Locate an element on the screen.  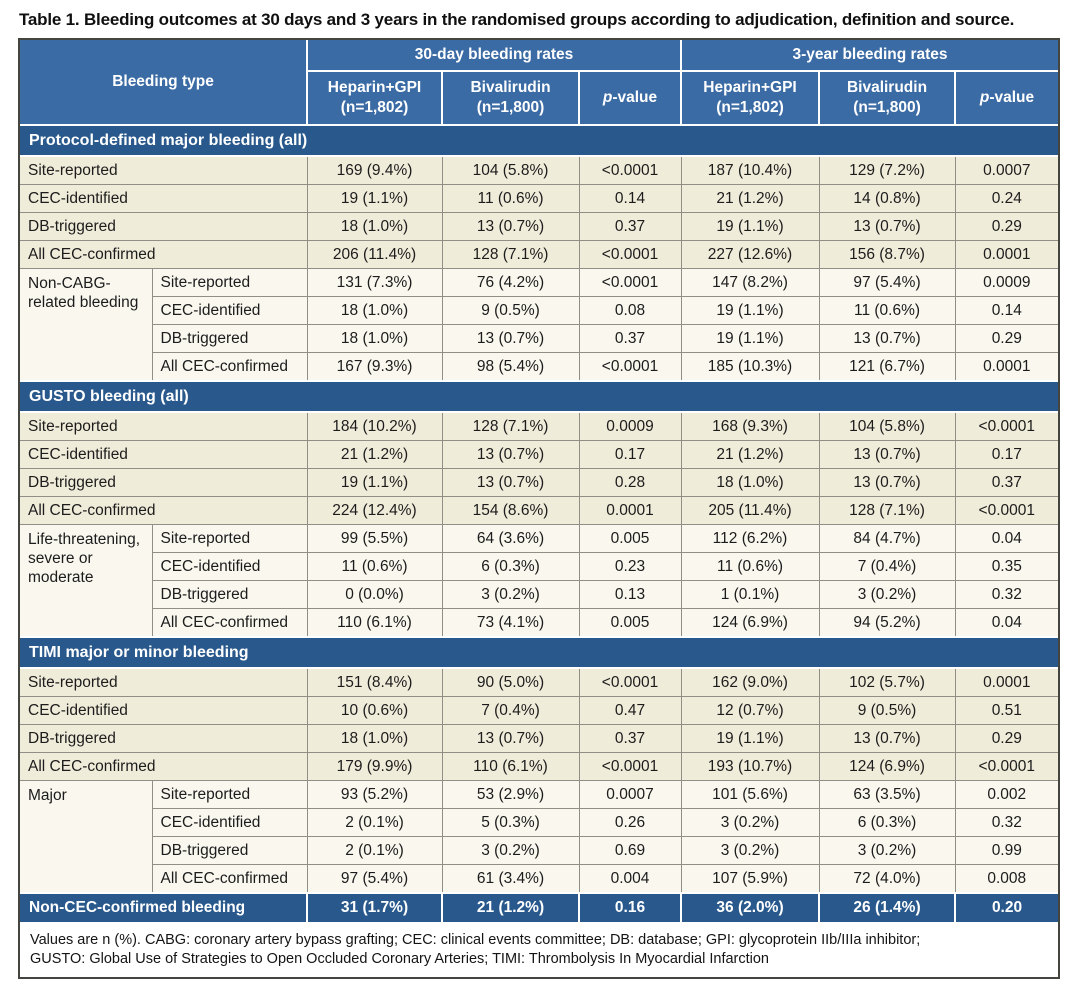
data-cell: 162 (9.0%) is located at coordinates (750, 682).